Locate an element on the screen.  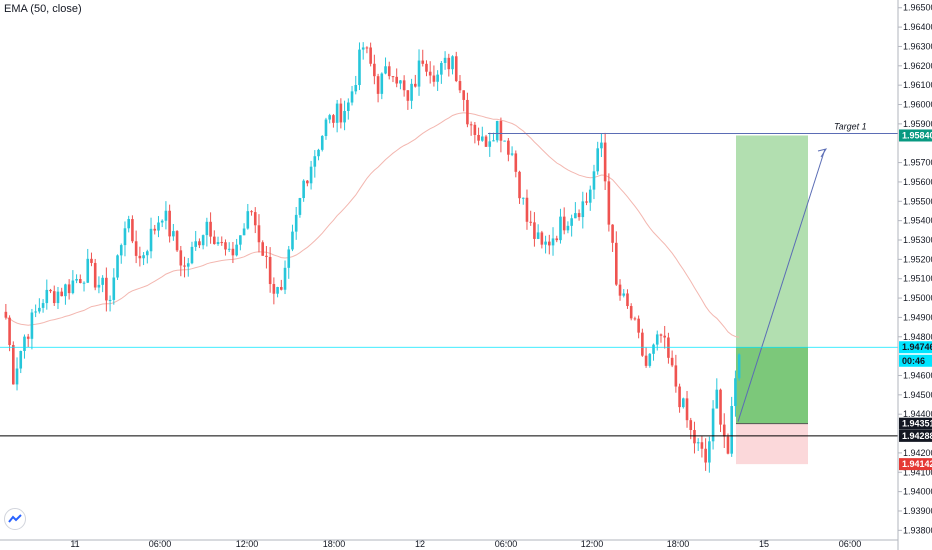
price-tick-label: 1.93900 is located at coordinates (917, 511).